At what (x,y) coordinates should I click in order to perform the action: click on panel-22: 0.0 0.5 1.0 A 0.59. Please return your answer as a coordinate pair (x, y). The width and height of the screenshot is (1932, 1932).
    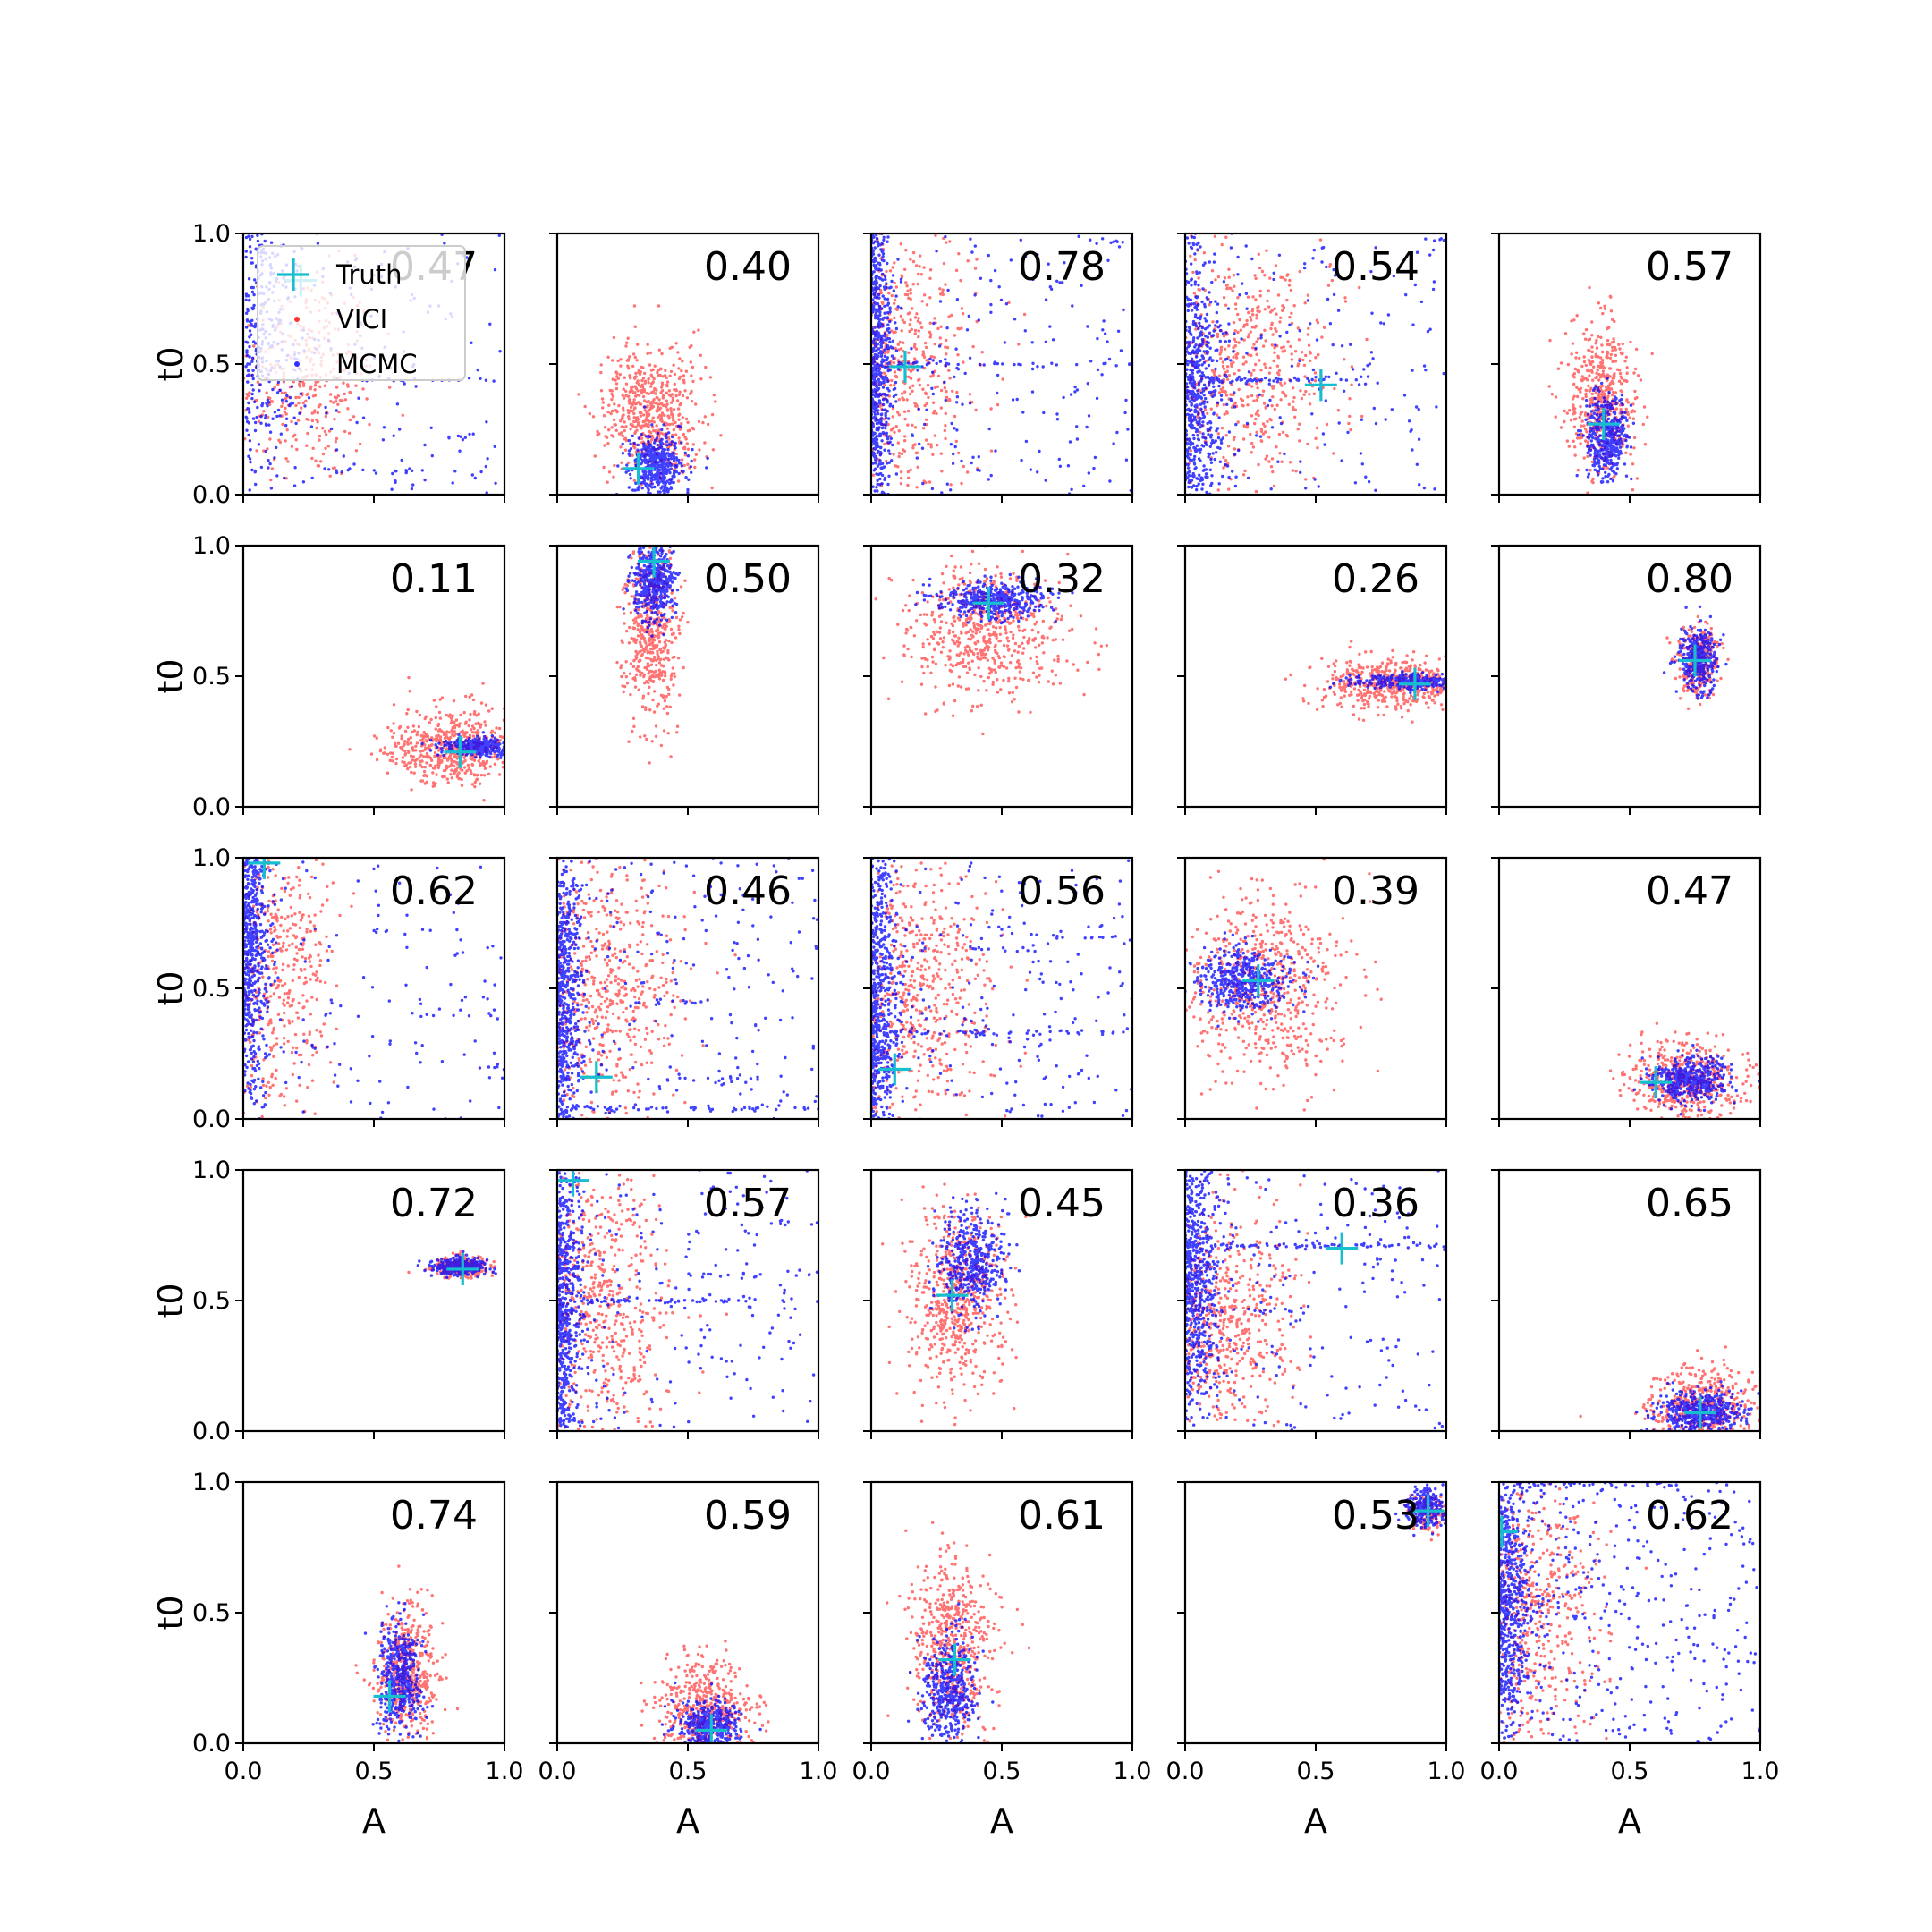
    Looking at the image, I should click on (687, 1660).